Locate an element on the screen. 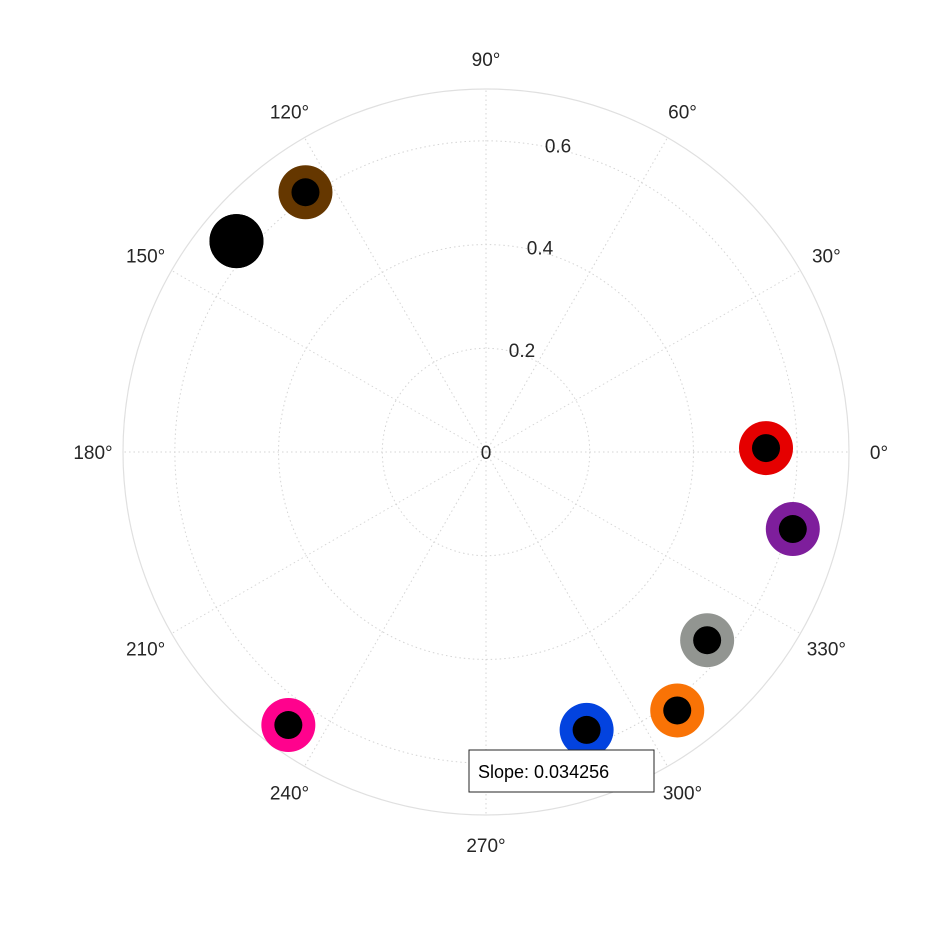 The image size is (938, 938). angular-tick-label: 240° is located at coordinates (289, 793).